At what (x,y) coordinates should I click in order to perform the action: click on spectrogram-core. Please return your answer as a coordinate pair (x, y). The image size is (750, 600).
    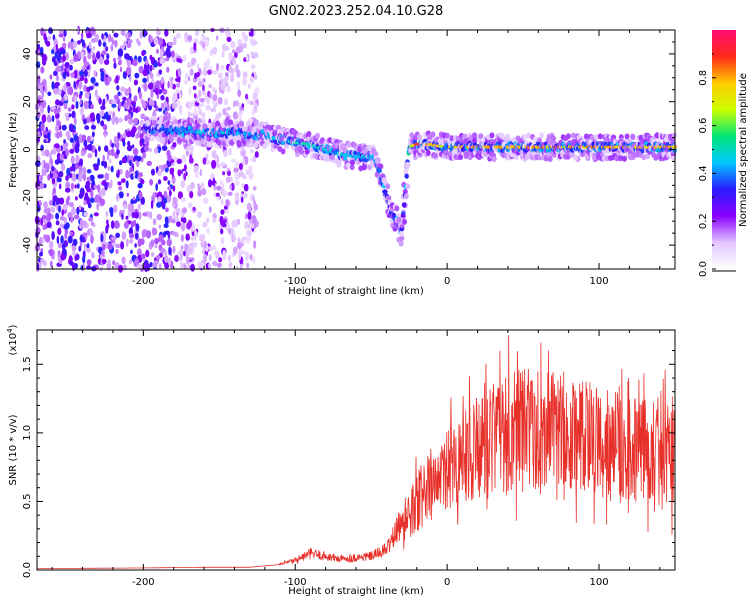
    Looking at the image, I should click on (404, 205).